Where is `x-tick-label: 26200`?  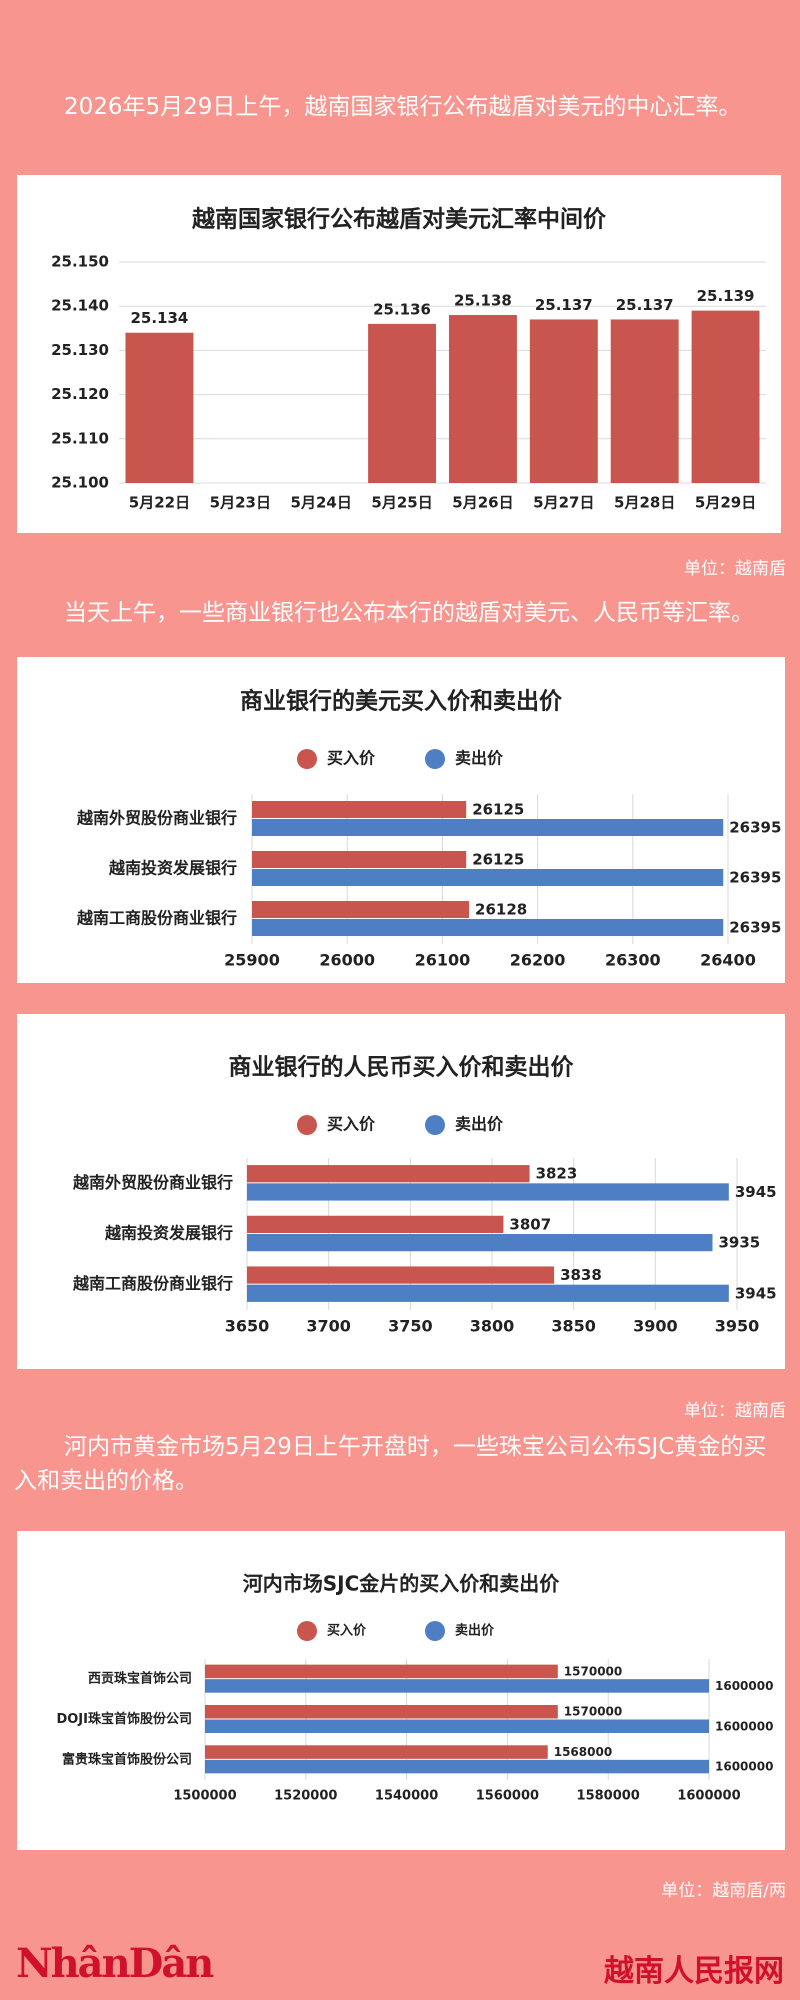 x-tick-label: 26200 is located at coordinates (538, 960).